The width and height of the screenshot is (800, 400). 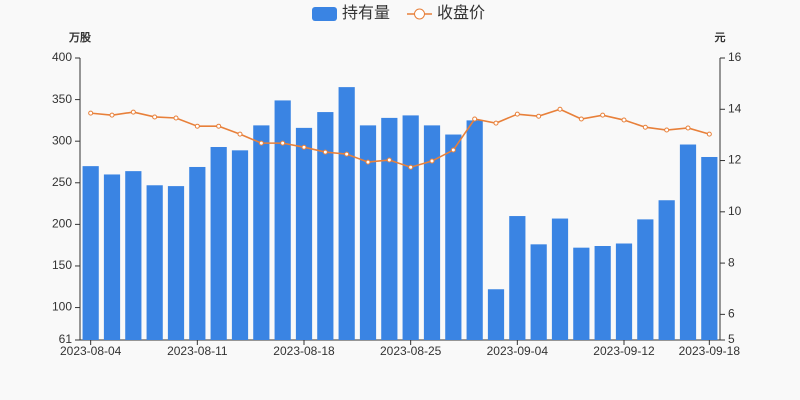 What do you see at coordinates (80, 37) in the screenshot?
I see `y-unit: 万股` at bounding box center [80, 37].